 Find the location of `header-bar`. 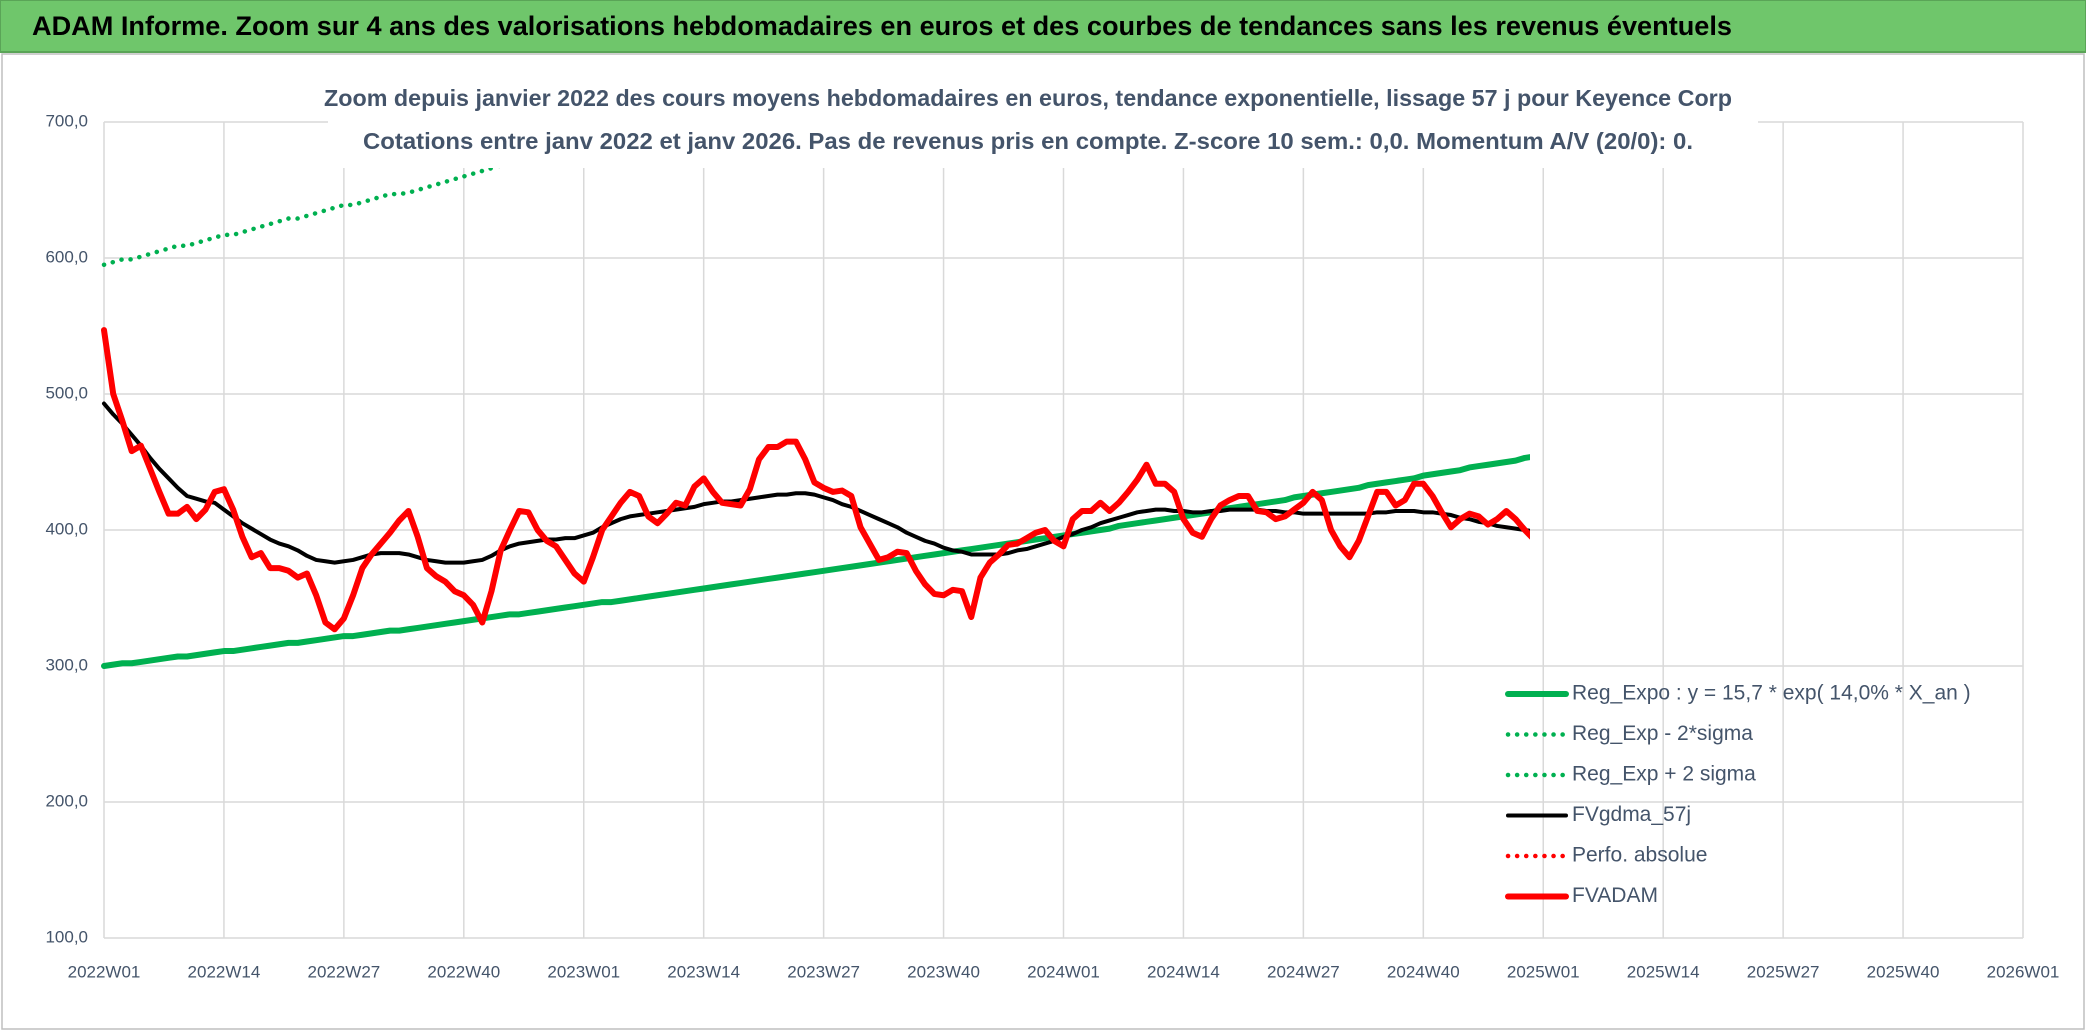

header-bar is located at coordinates (1043, 26).